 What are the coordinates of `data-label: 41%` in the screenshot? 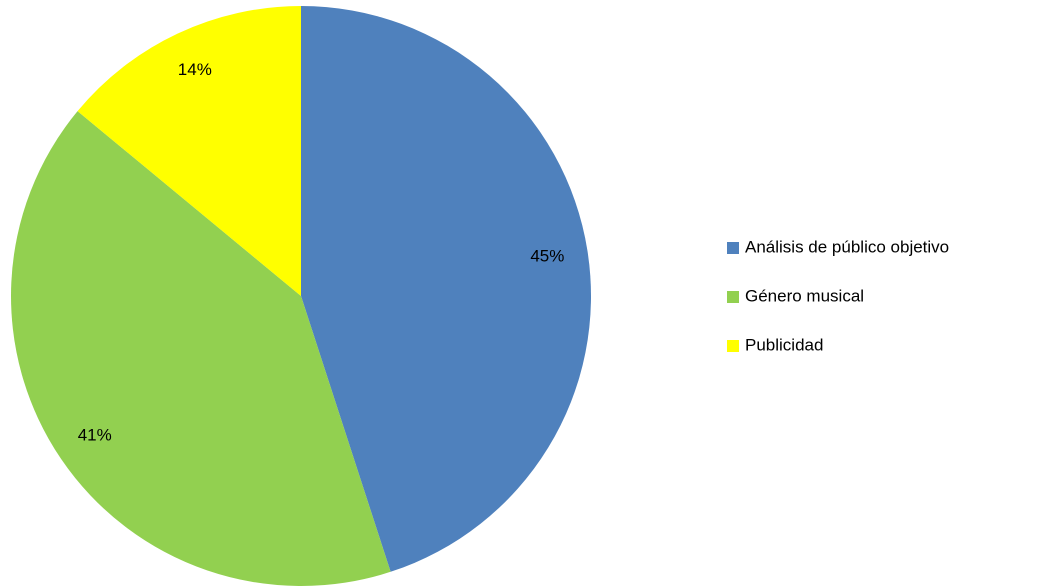 It's located at (95, 435).